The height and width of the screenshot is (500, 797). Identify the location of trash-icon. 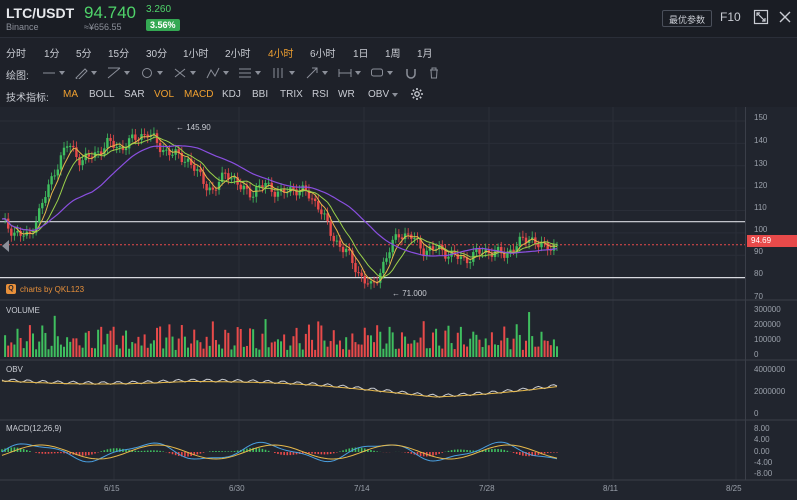
(434, 73).